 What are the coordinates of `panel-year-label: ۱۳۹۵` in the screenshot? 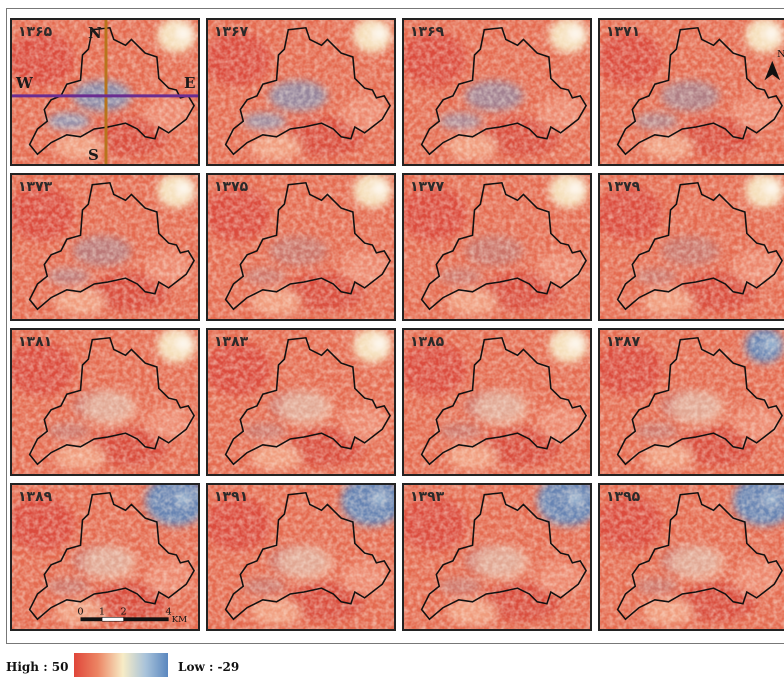 It's located at (623, 497).